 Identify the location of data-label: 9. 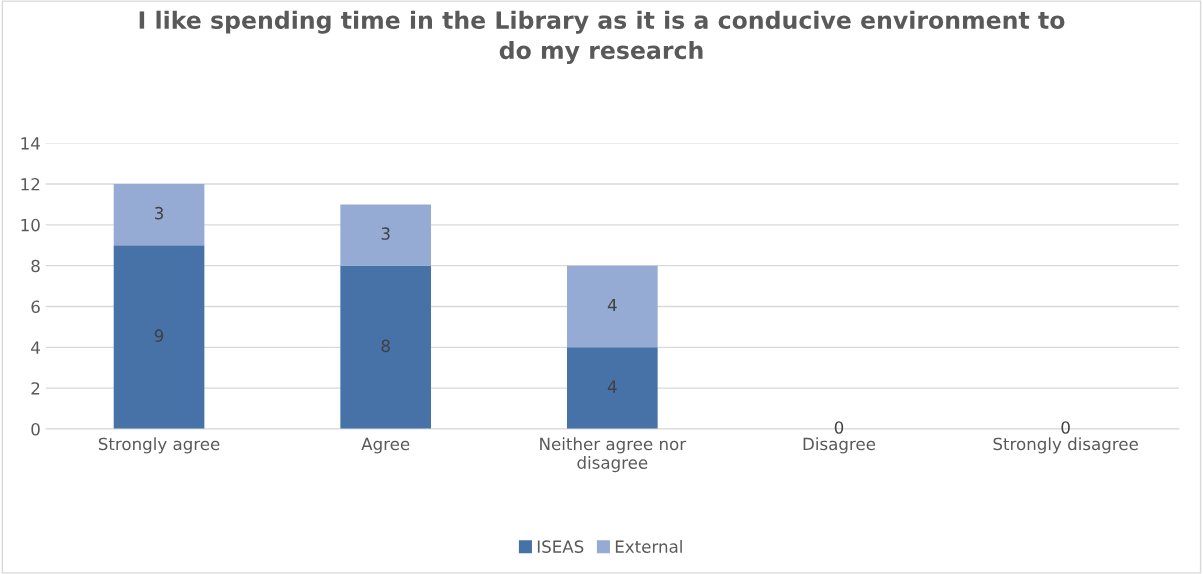
(159, 335).